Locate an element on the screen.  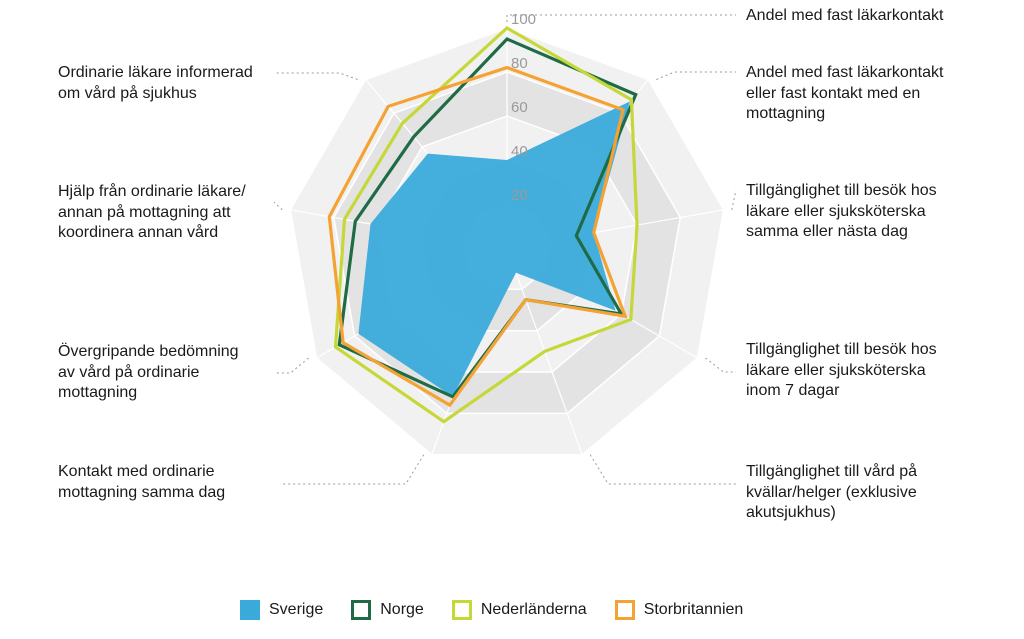
legend-label: Norge is located at coordinates (402, 609).